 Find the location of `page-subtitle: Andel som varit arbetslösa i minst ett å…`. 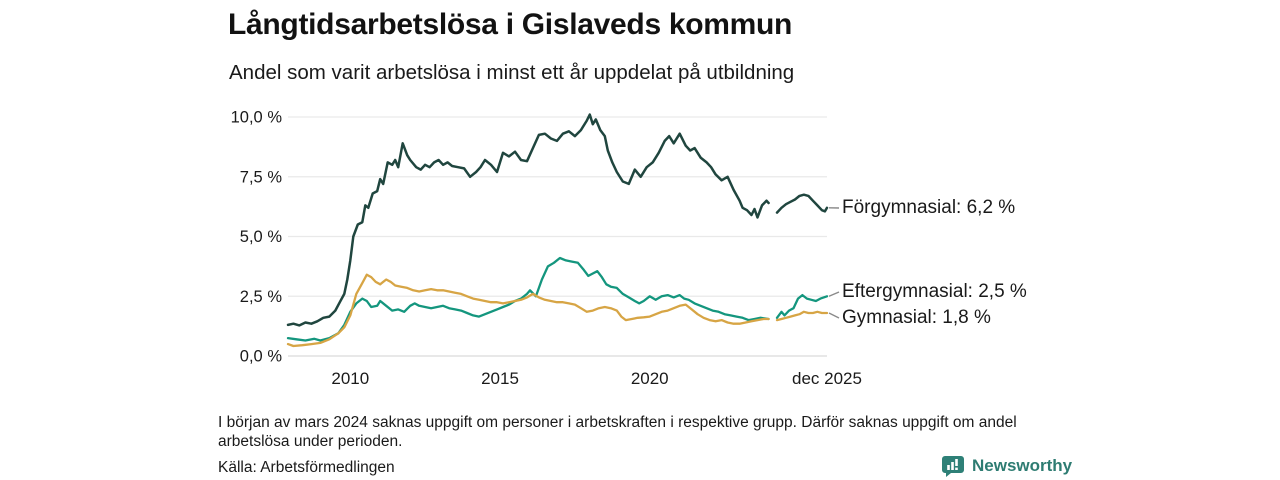

page-subtitle: Andel som varit arbetslösa i minst ett å… is located at coordinates (512, 72).